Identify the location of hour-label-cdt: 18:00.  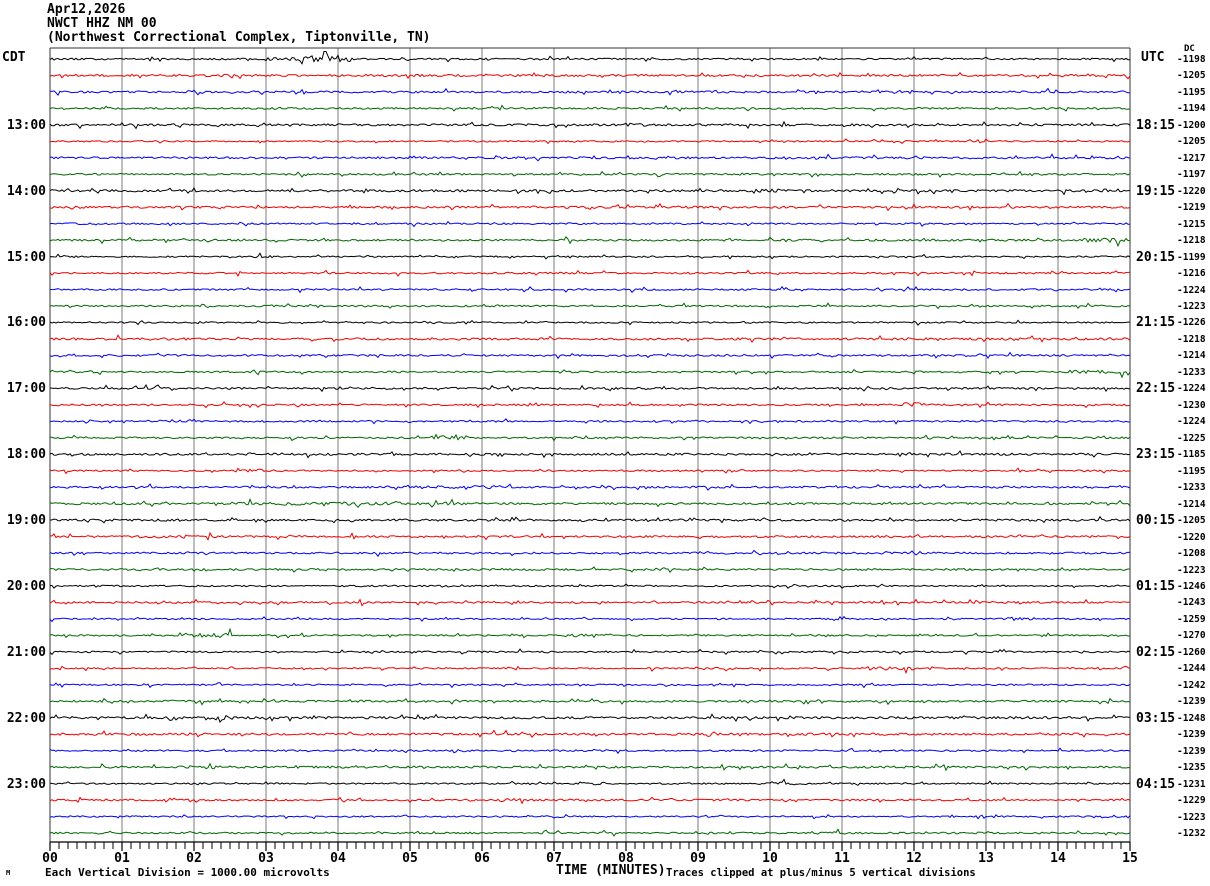
(26, 454).